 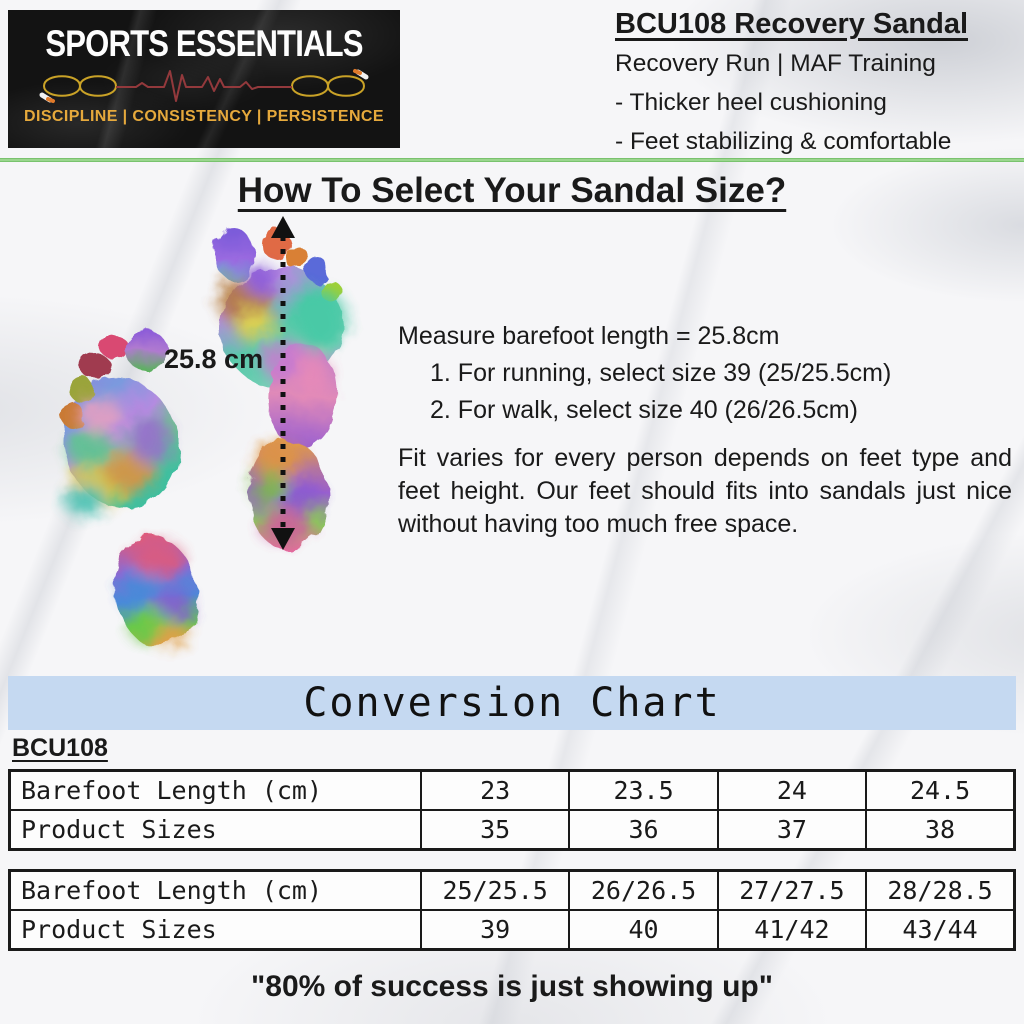 I want to click on value-cell: 24, so click(x=792, y=790).